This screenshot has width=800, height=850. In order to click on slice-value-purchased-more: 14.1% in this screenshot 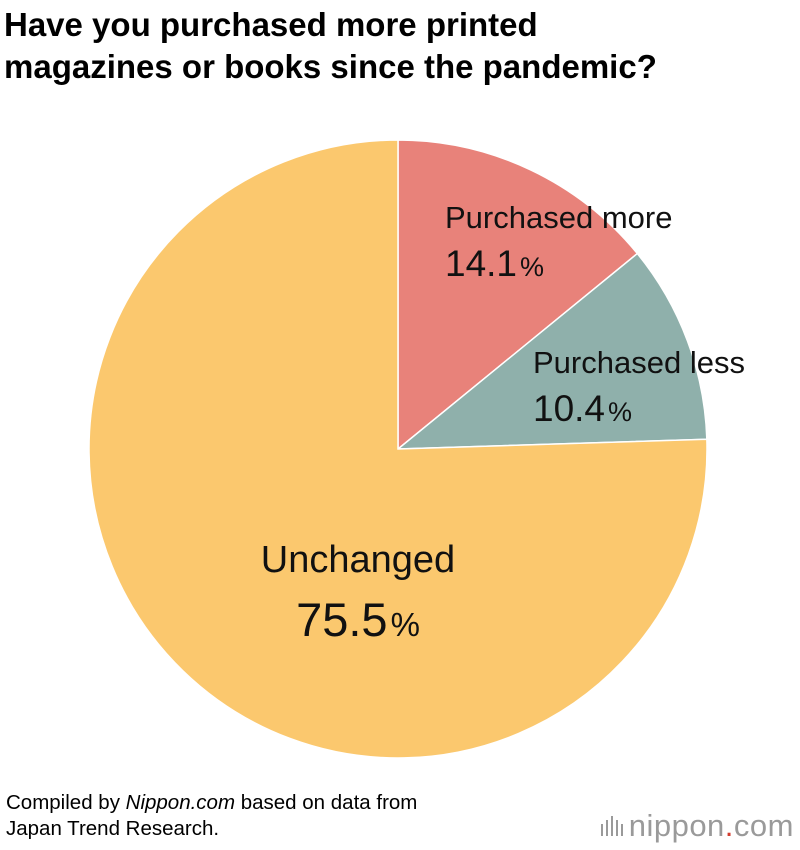, I will do `click(494, 263)`.